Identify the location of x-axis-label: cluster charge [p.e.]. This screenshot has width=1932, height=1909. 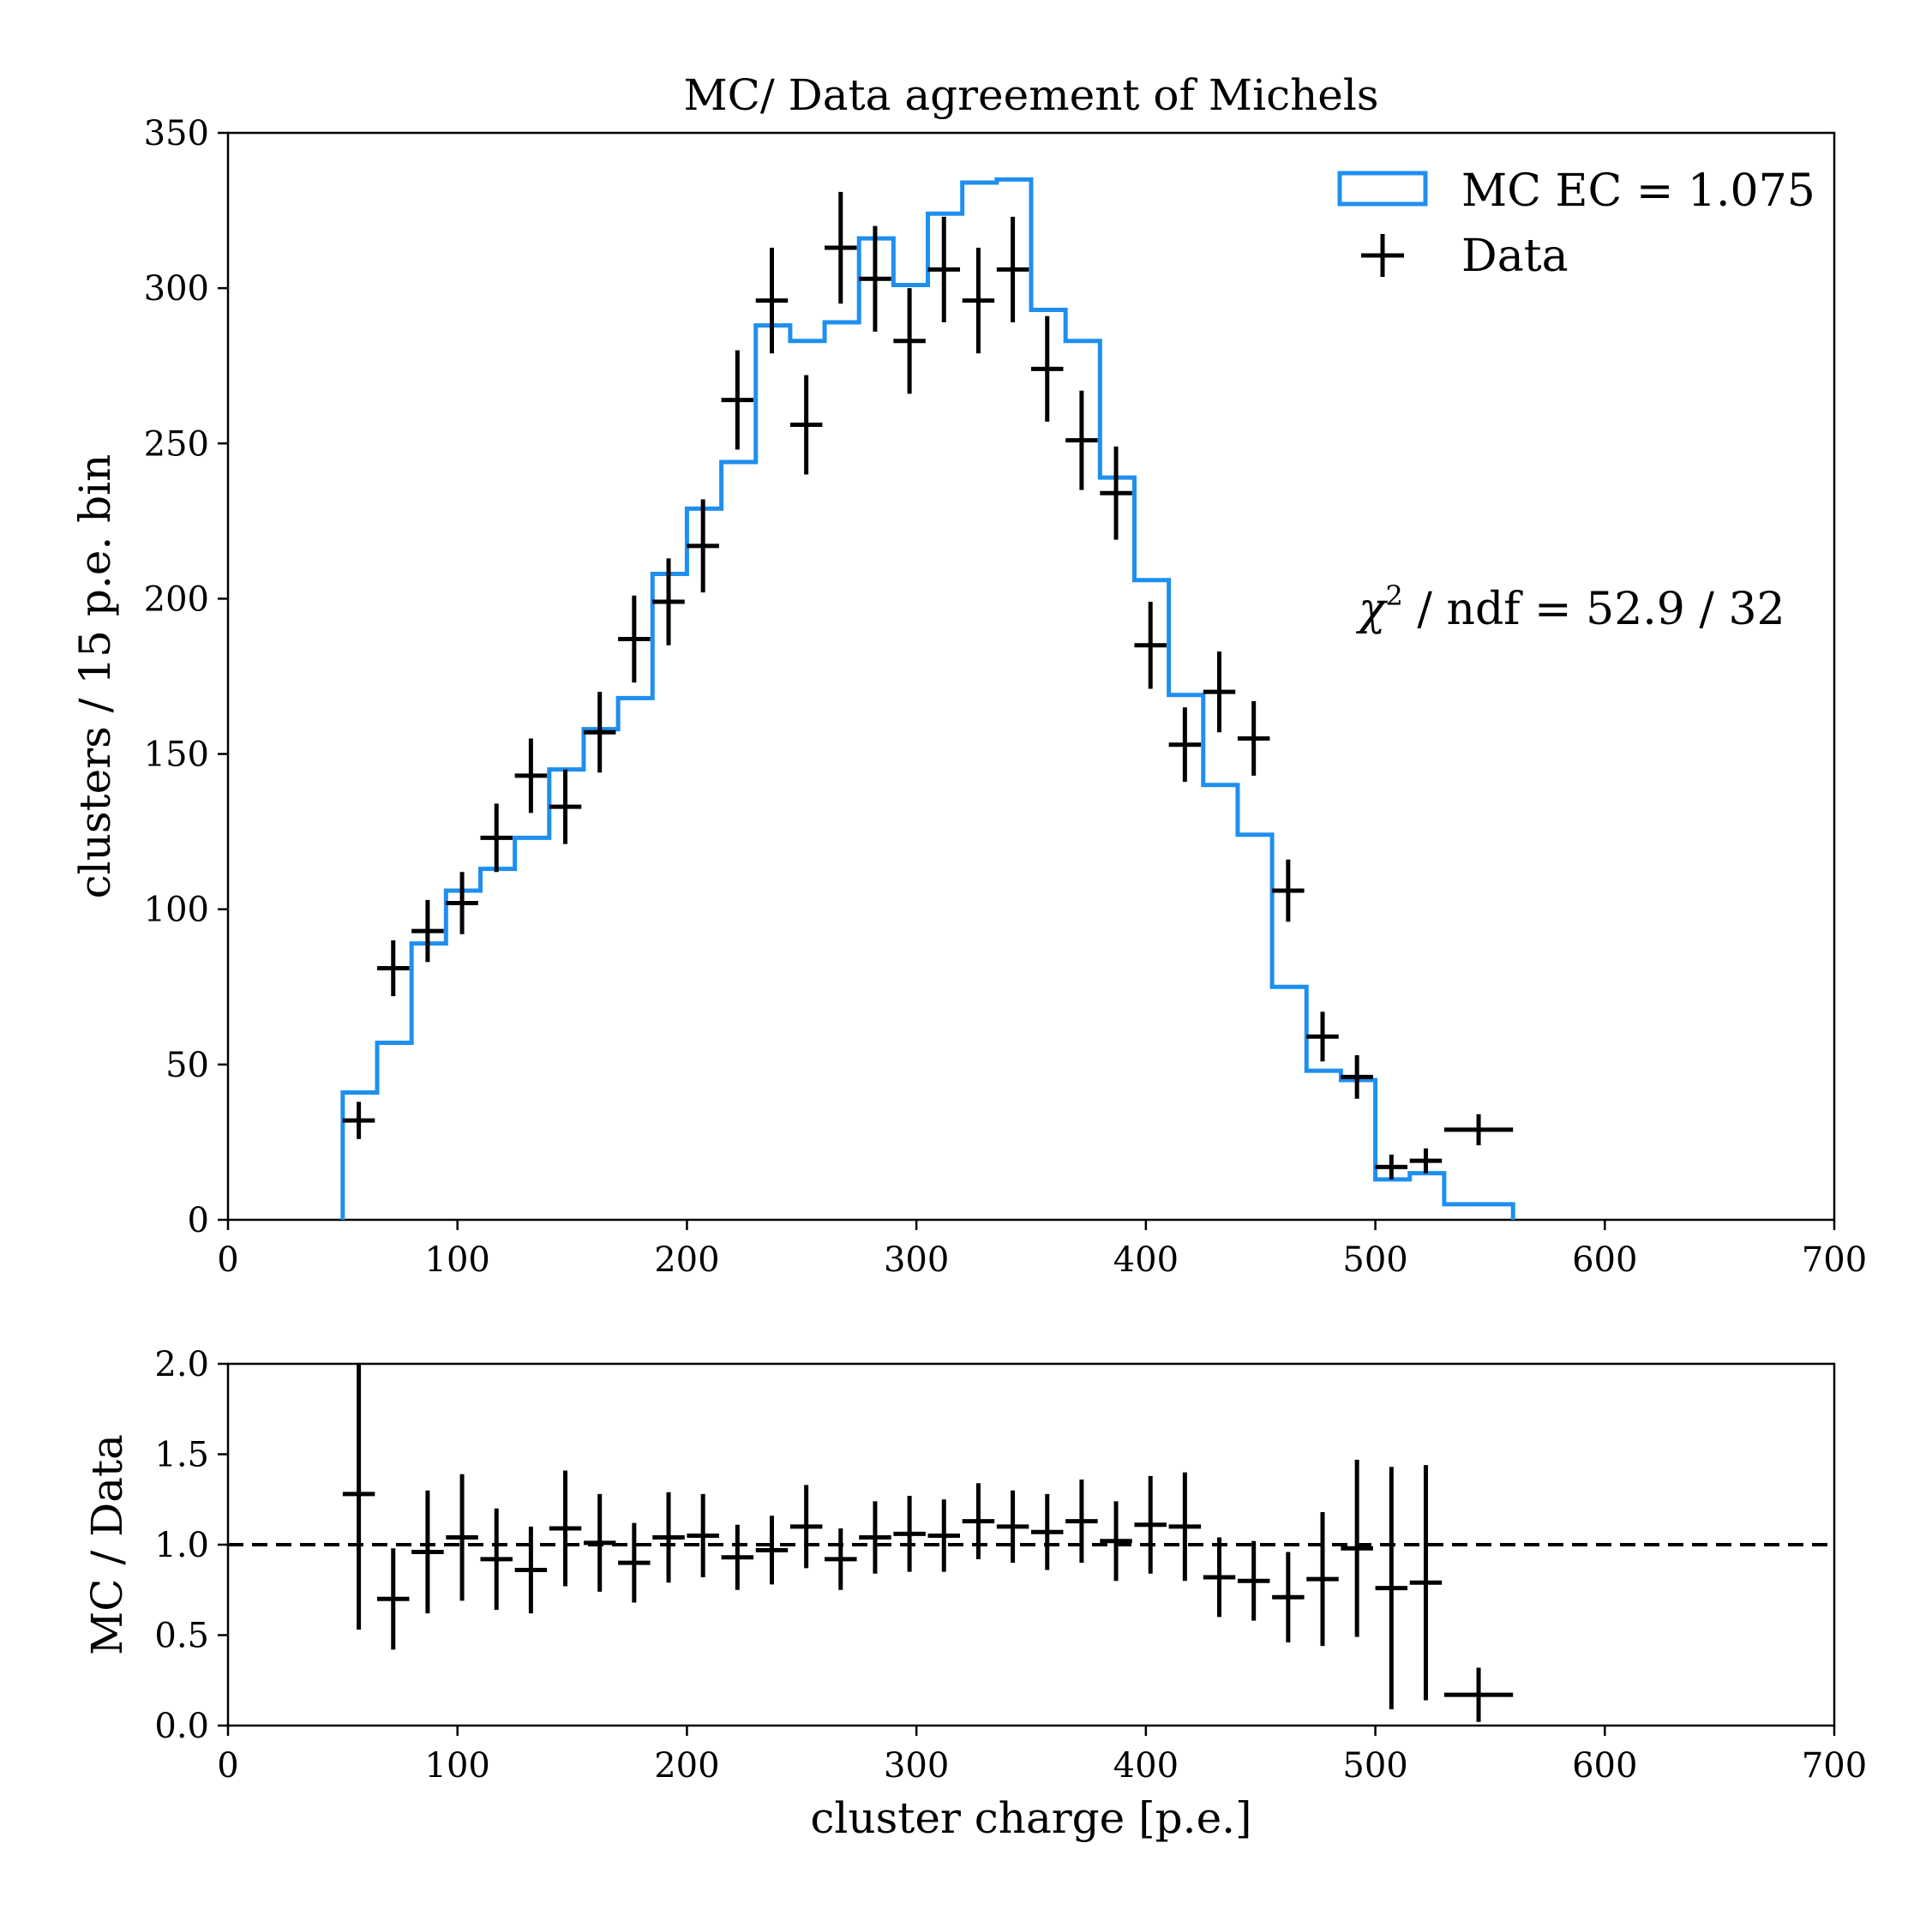
(1030, 1818).